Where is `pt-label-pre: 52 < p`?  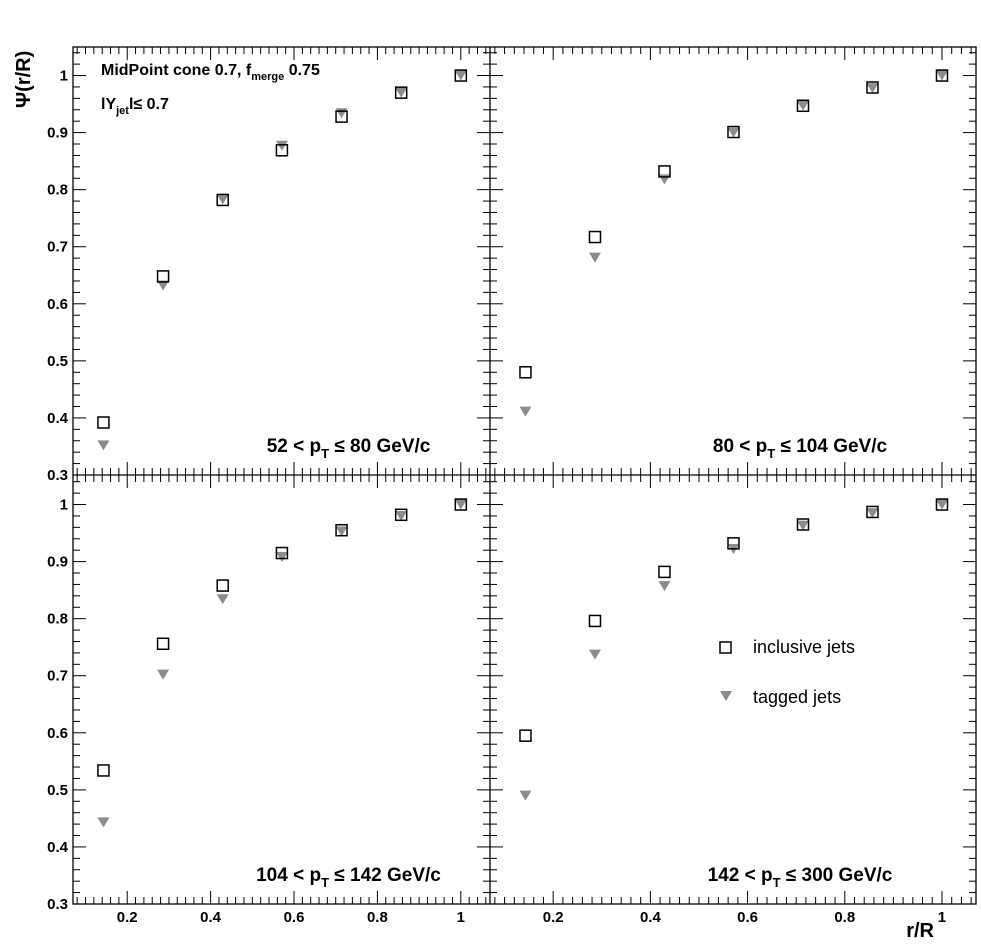
pt-label-pre: 52 < p is located at coordinates (294, 446).